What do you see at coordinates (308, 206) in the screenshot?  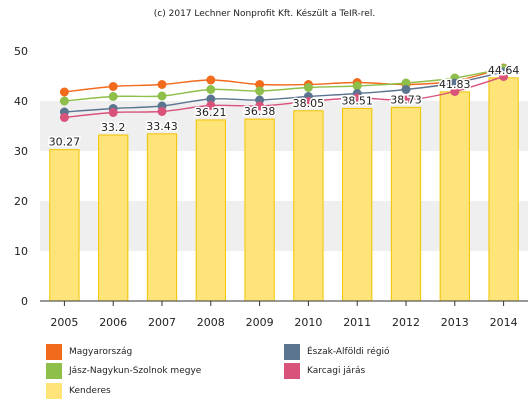 I see `bar-kenderes-2010` at bounding box center [308, 206].